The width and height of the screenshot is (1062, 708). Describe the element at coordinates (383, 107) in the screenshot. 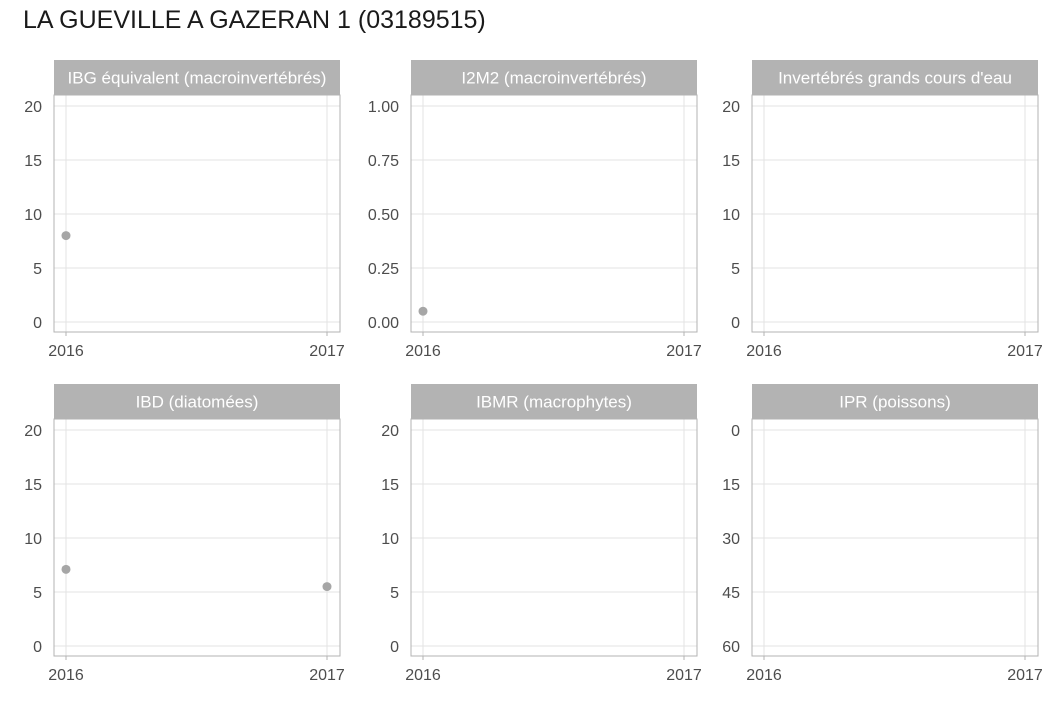

I see `y-tick-label: 1.00` at that location.